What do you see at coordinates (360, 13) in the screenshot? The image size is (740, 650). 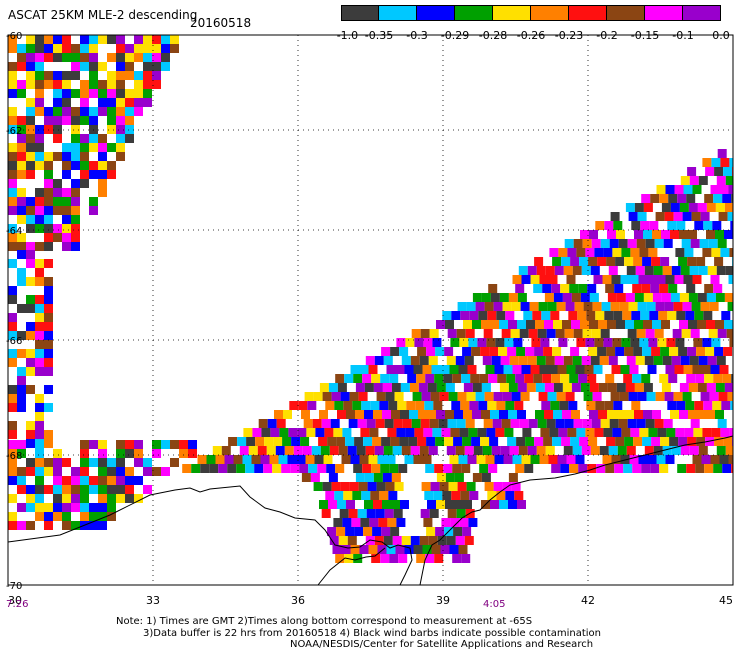 I see `colorbar-swatch` at bounding box center [360, 13].